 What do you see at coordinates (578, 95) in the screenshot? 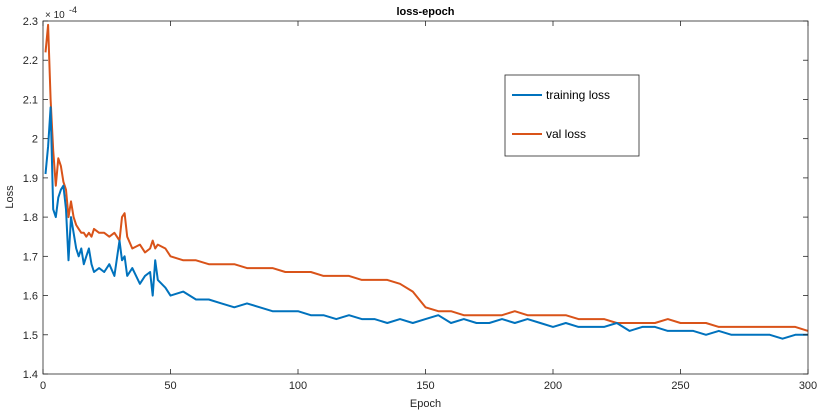
I see `legend-label-training-loss: training loss` at bounding box center [578, 95].